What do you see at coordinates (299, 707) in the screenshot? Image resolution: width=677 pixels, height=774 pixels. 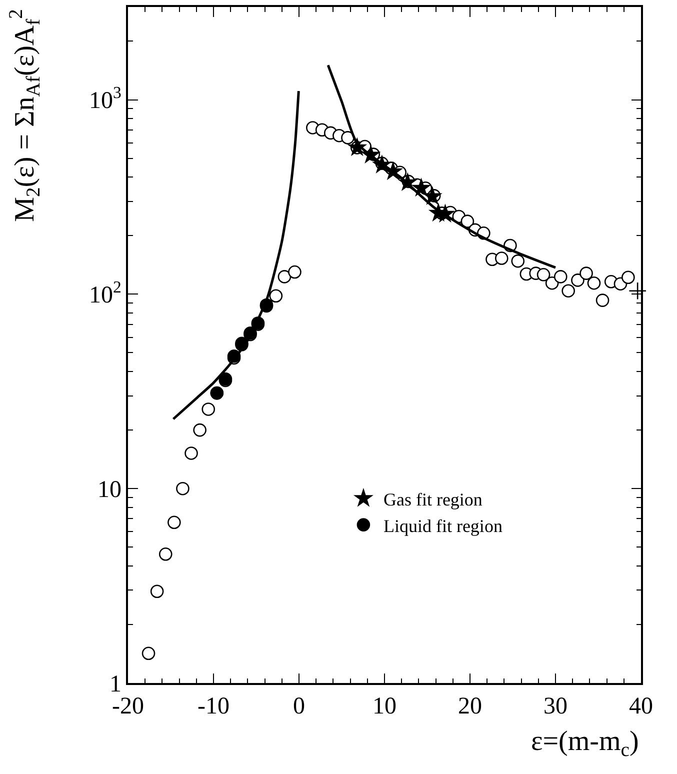 I see `x-tick-label: 0` at bounding box center [299, 707].